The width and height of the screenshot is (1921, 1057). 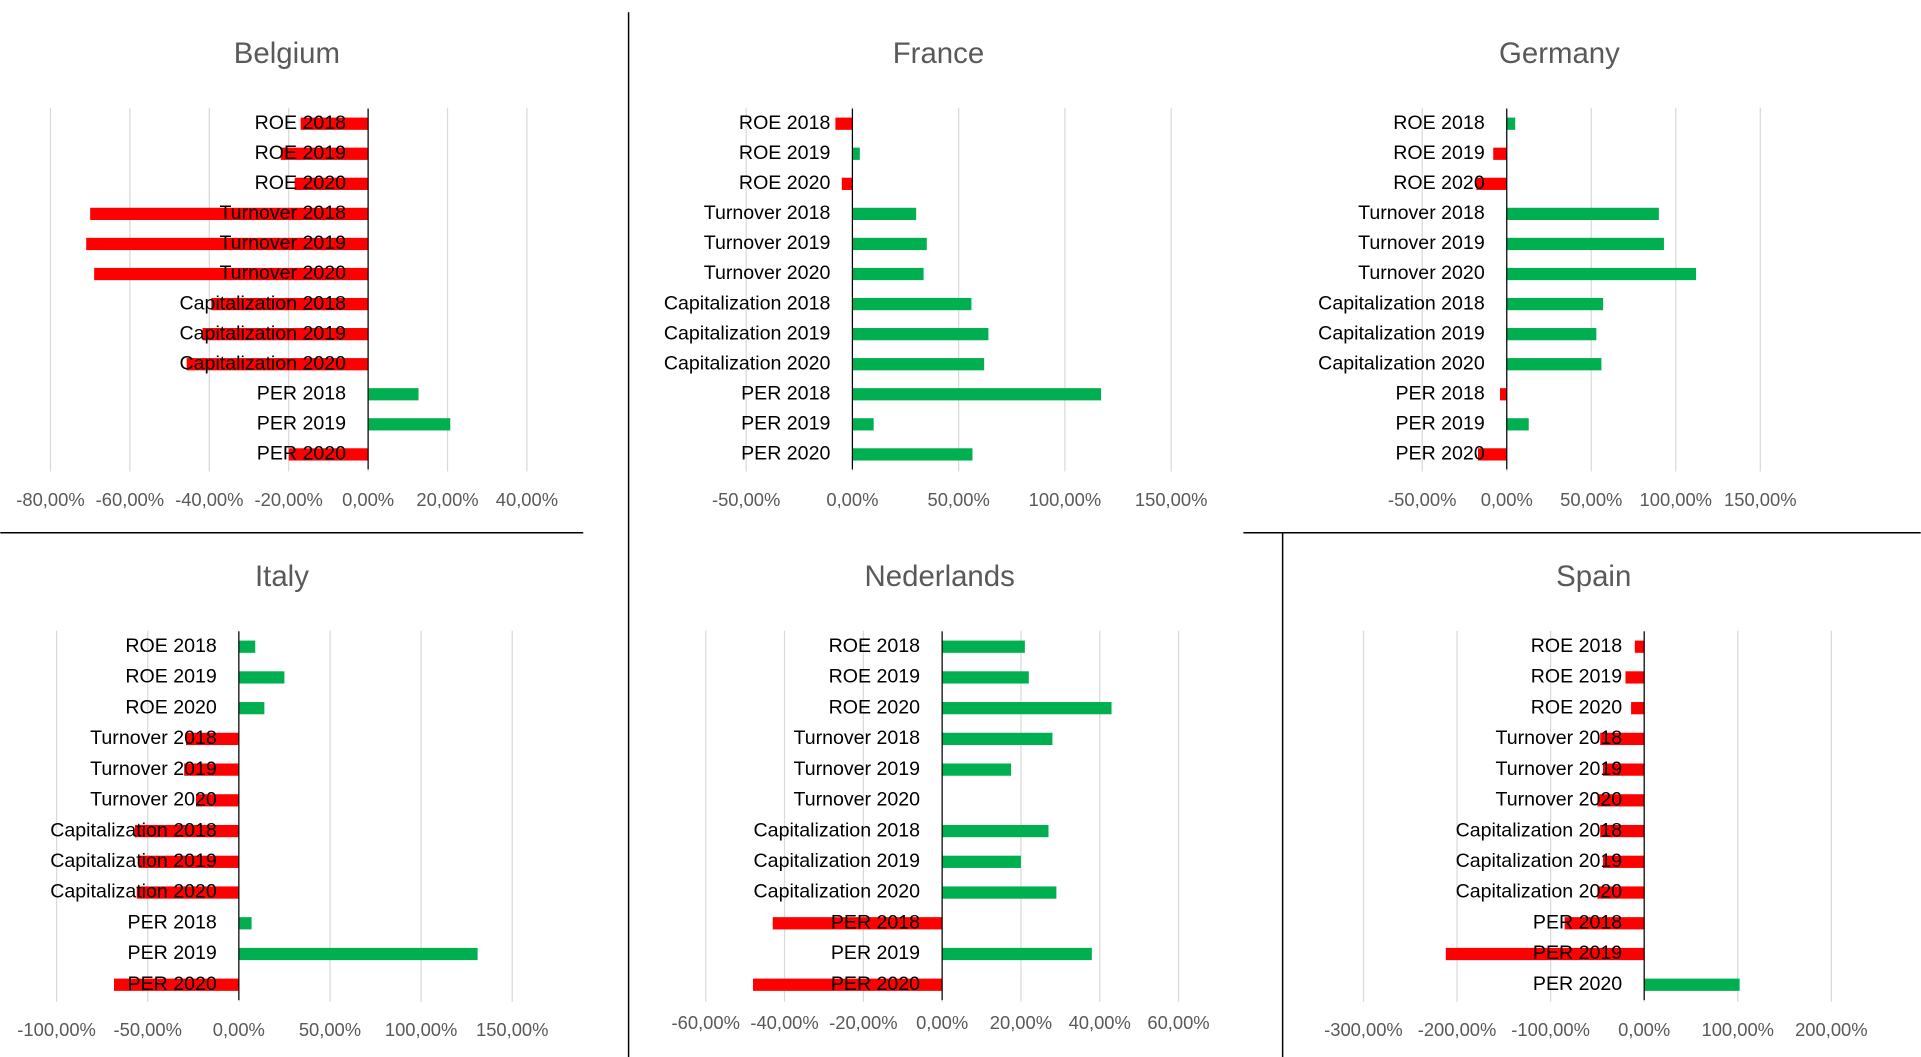 I want to click on chart-title: Spain, so click(x=1593, y=576).